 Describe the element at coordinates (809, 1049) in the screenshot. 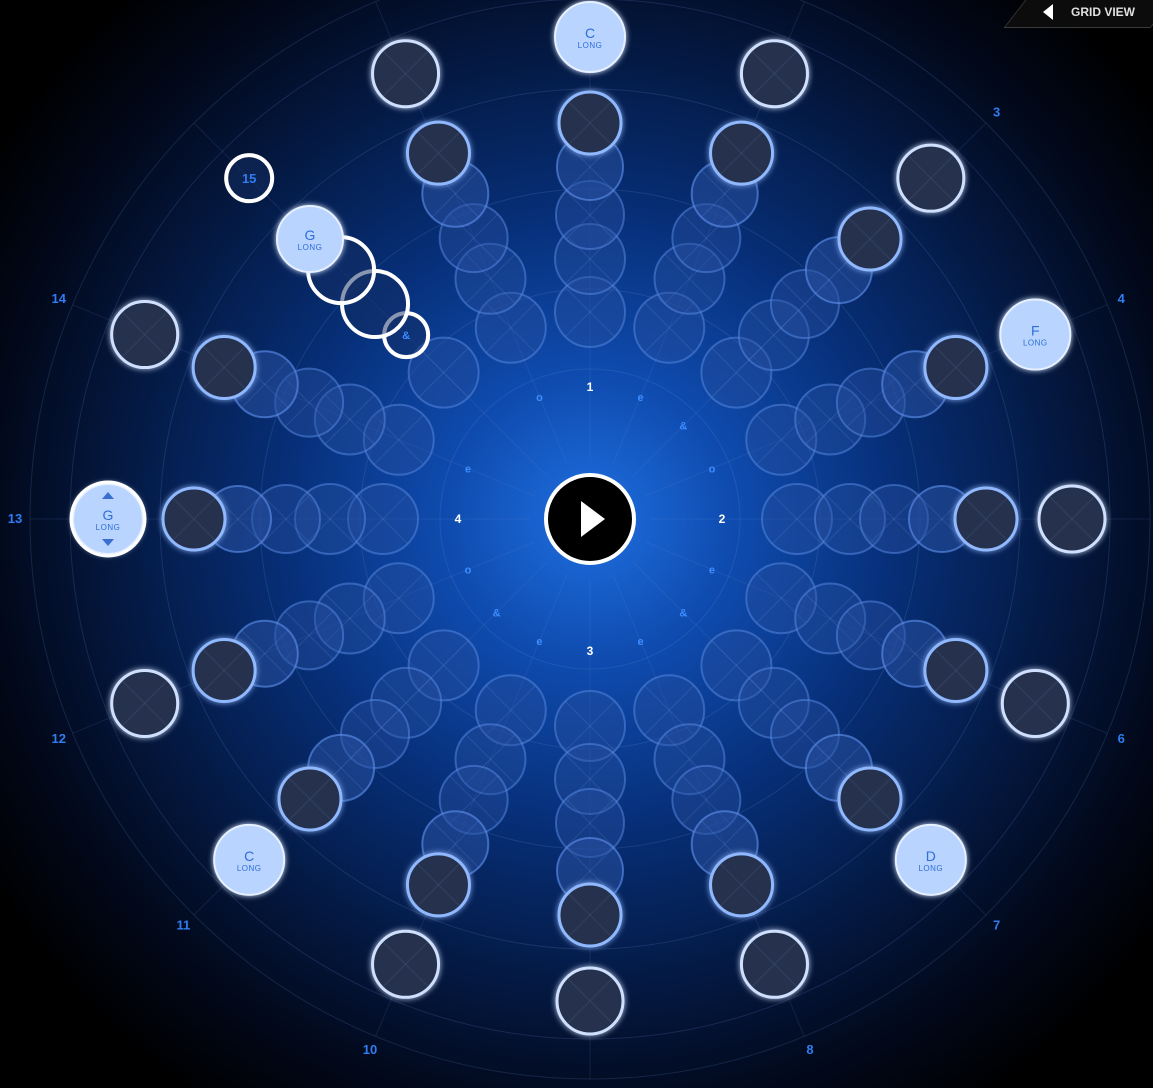

I see `step-number: 8` at that location.